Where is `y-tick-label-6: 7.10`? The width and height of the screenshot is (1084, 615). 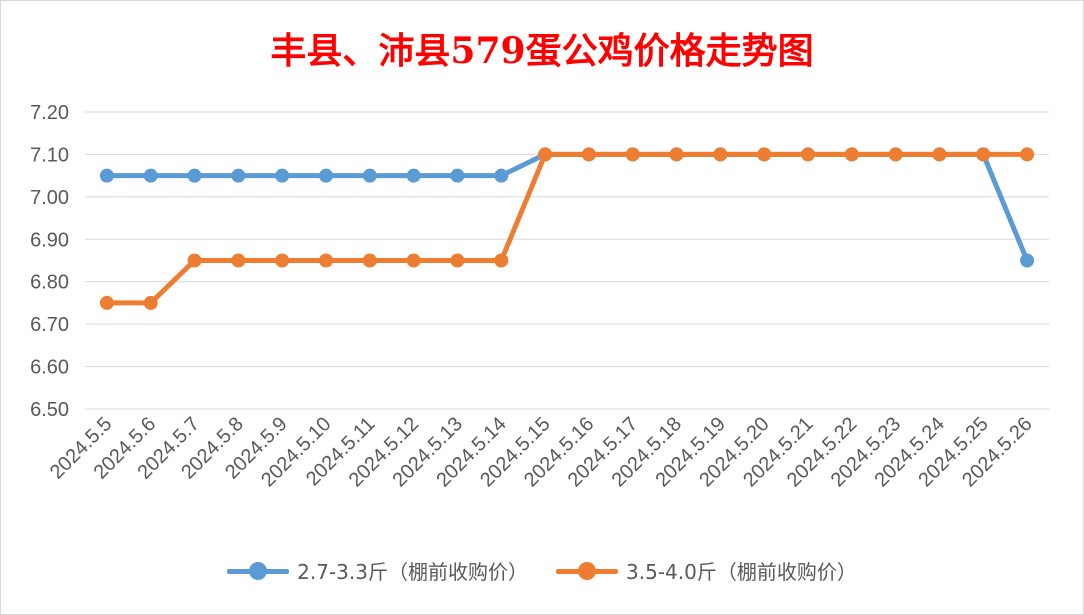
y-tick-label-6: 7.10 is located at coordinates (49, 155).